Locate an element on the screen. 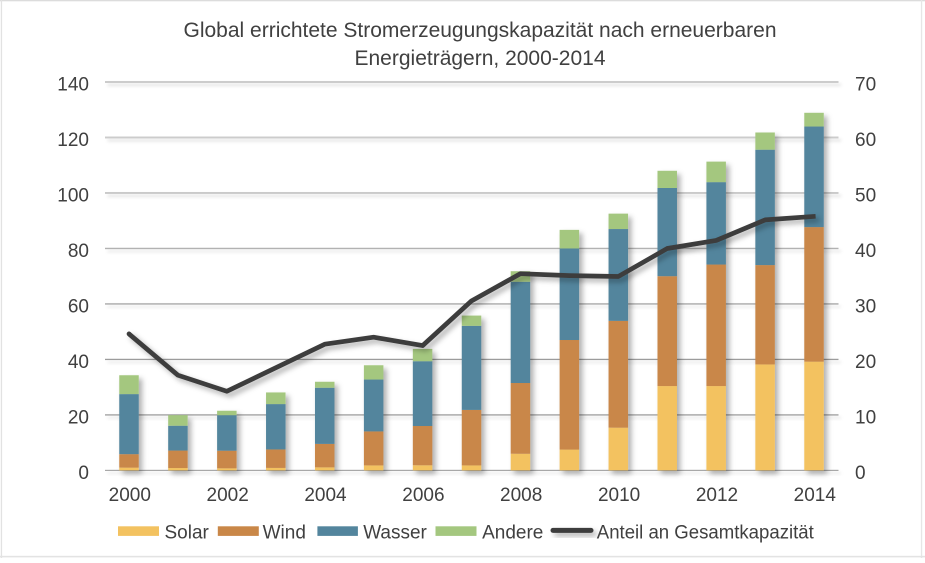  svg-text: 120 is located at coordinates (73, 140).